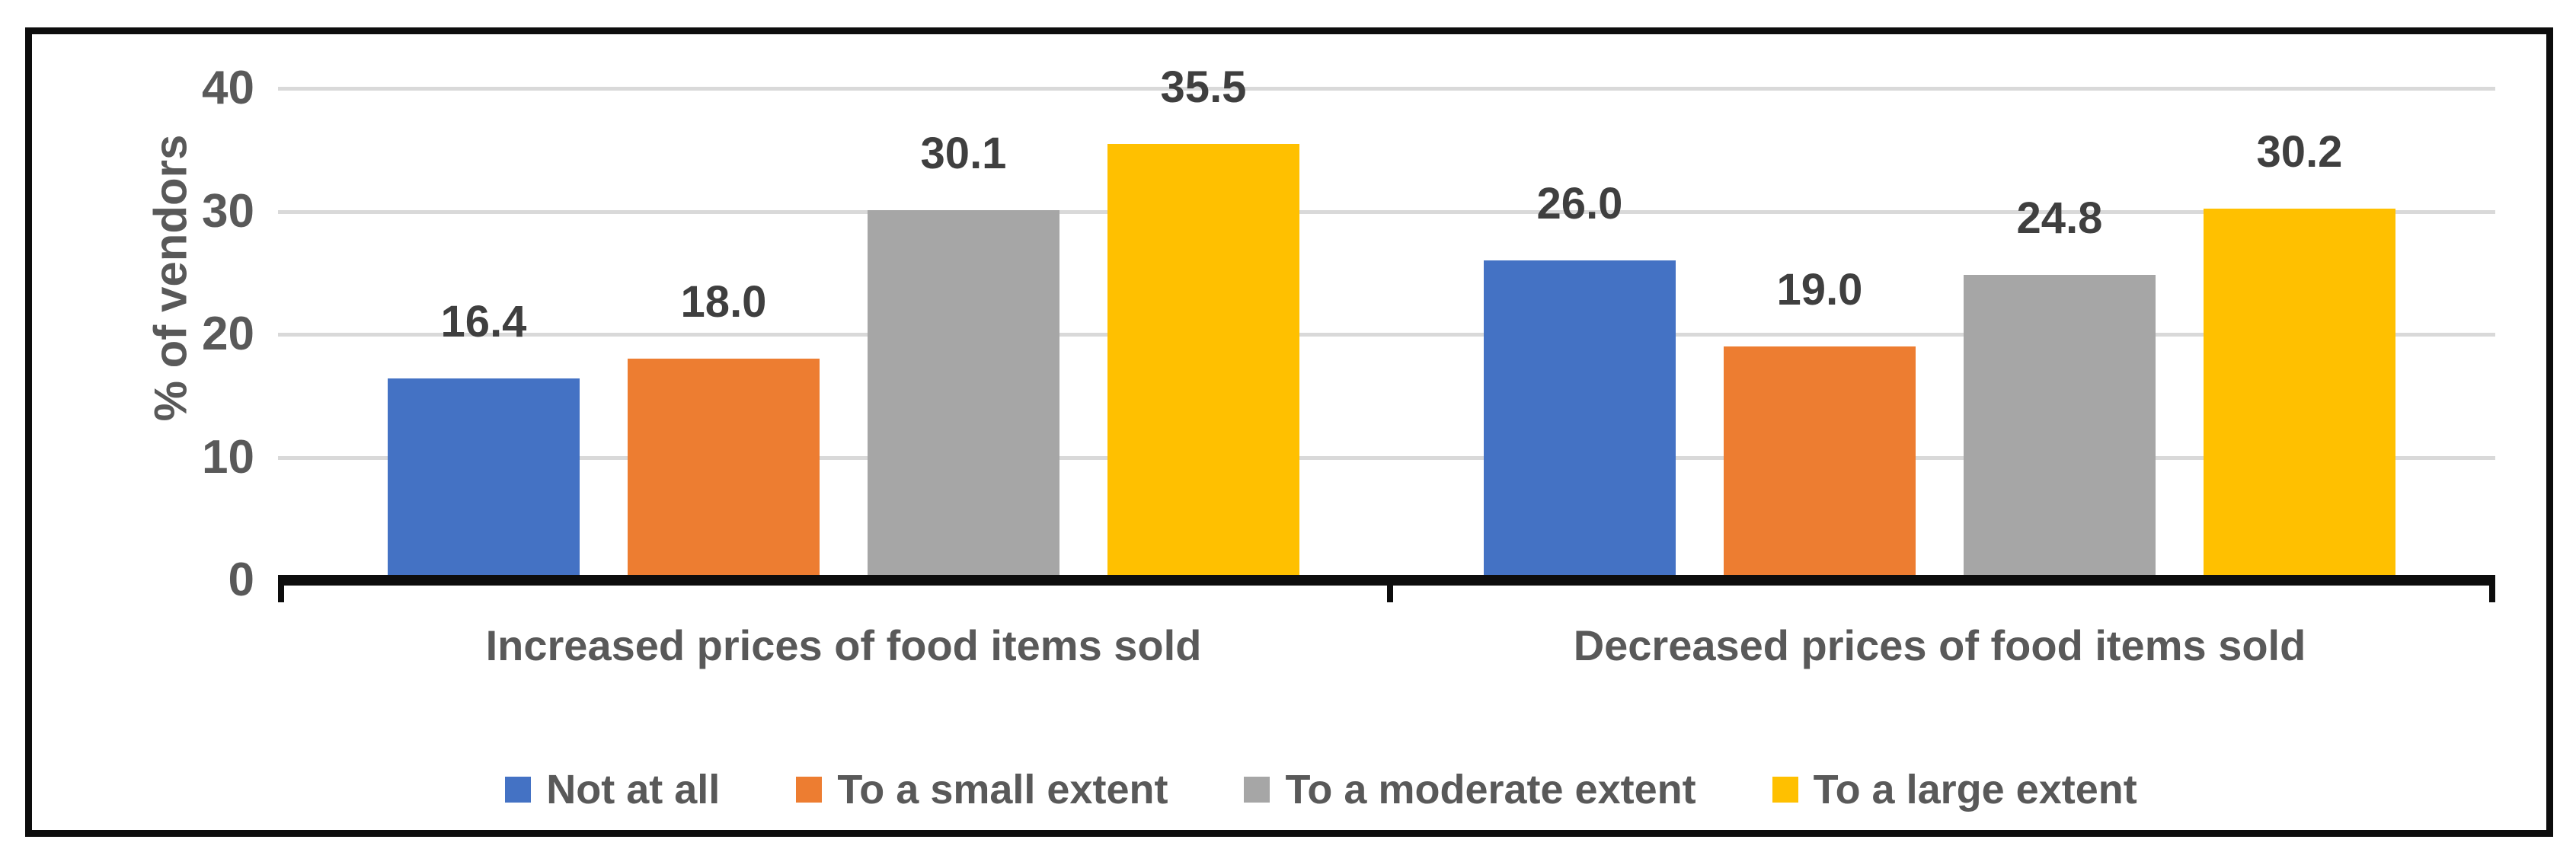 The height and width of the screenshot is (865, 2576). I want to click on legend-item-to-a-small-extent: To a small extent, so click(982, 789).